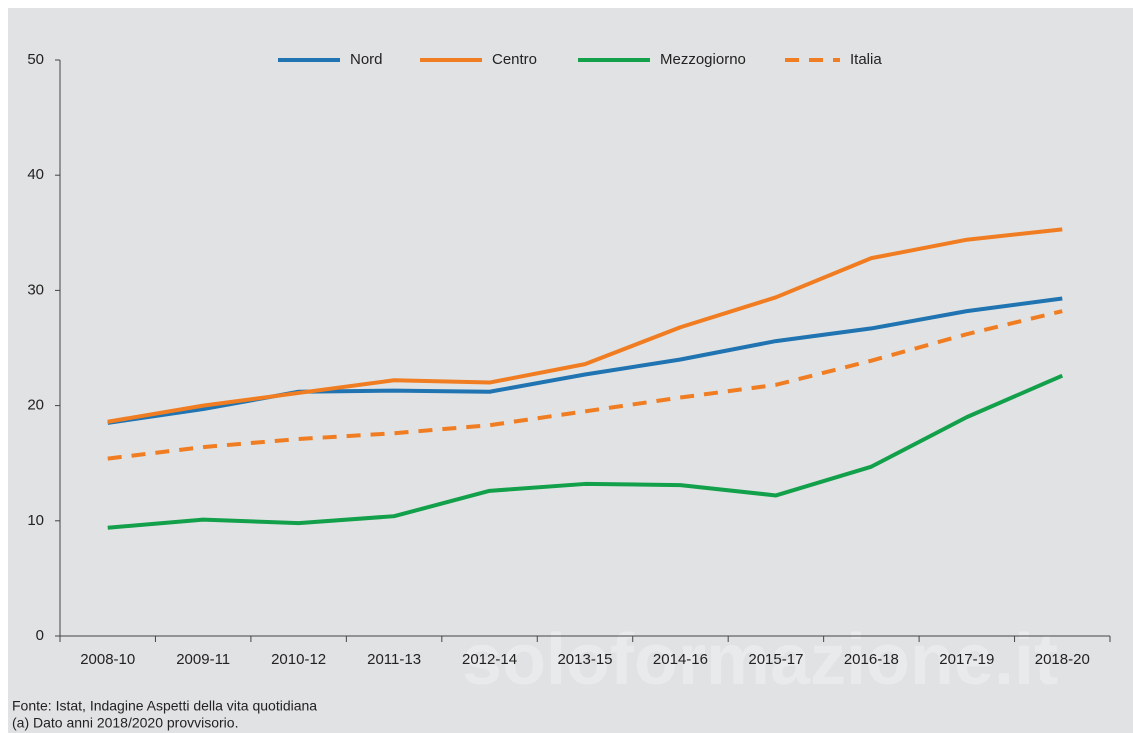 Image resolution: width=1133 pixels, height=733 pixels. Describe the element at coordinates (775, 659) in the screenshot. I see `x-tick-label: 2015-17` at that location.